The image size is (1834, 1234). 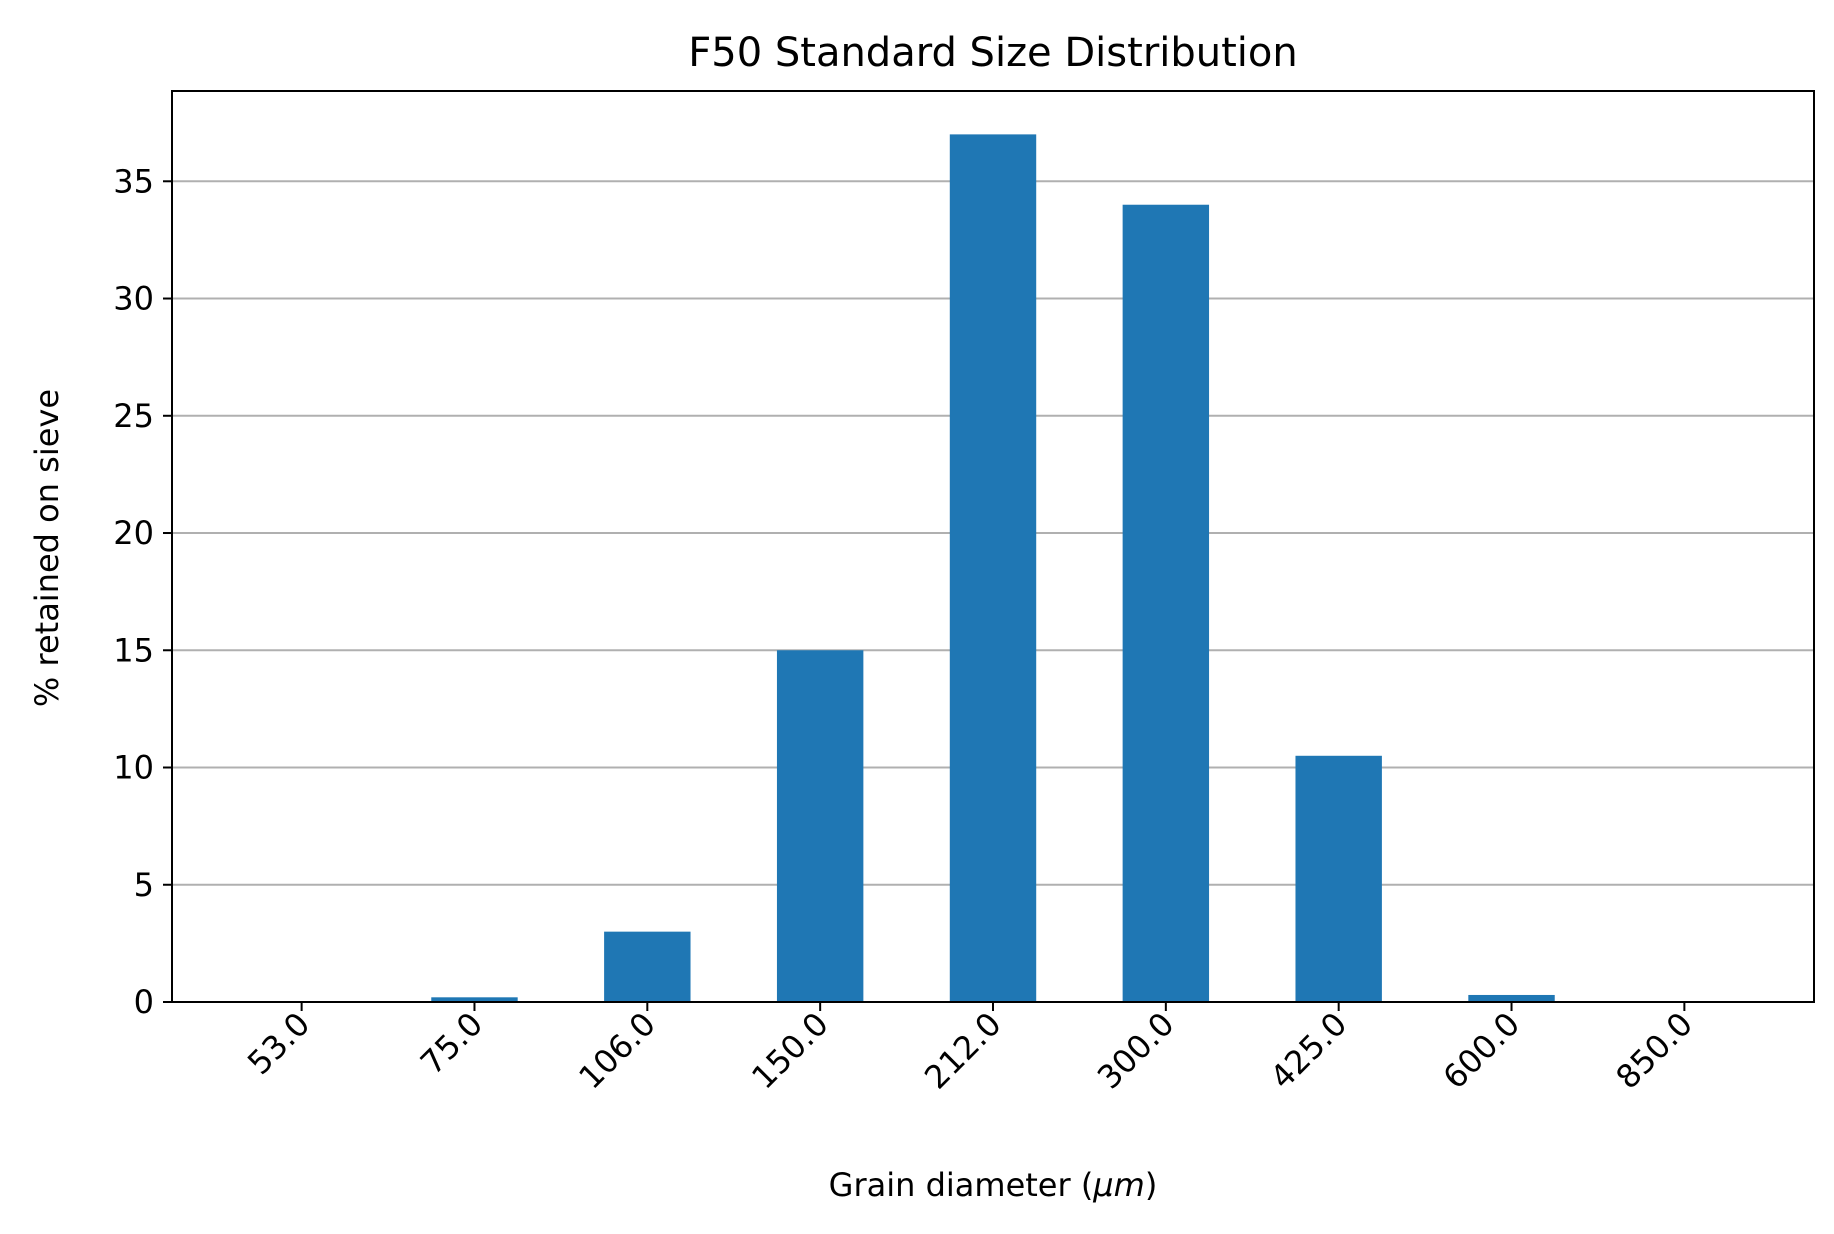 I want to click on x-axis-label-prefix: Grain diameter (, so click(x=961, y=1185).